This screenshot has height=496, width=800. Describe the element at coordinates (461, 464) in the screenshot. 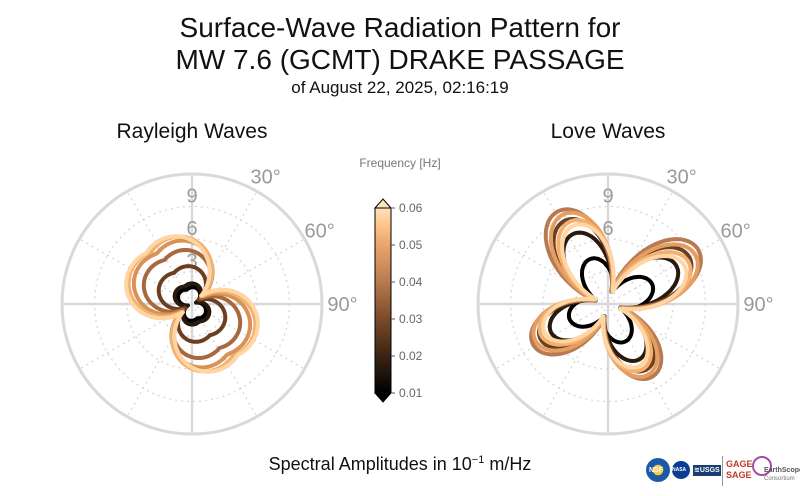

I see `units-base: 10` at that location.